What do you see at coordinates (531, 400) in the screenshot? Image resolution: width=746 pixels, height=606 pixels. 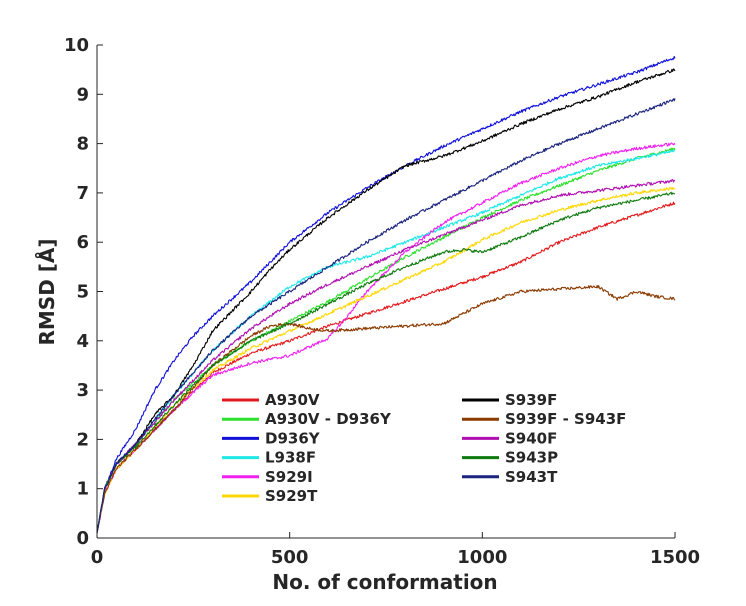 I see `legend-label-s939f: S939F` at bounding box center [531, 400].